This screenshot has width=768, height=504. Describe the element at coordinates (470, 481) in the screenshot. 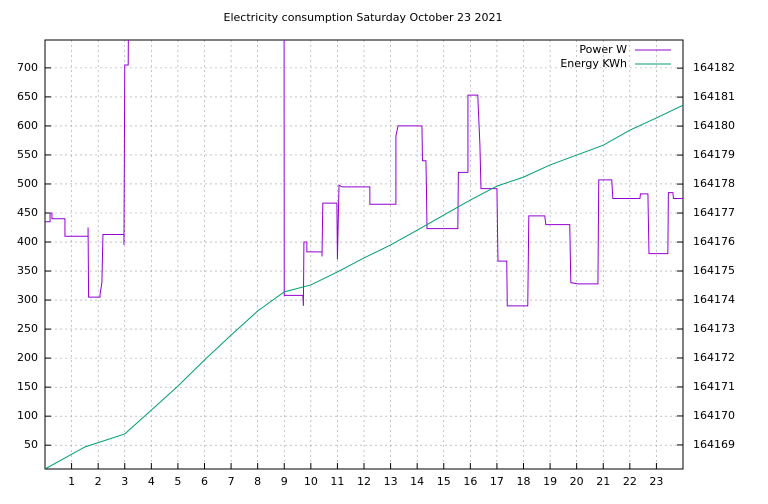

I see `x-tick-label: 16` at that location.